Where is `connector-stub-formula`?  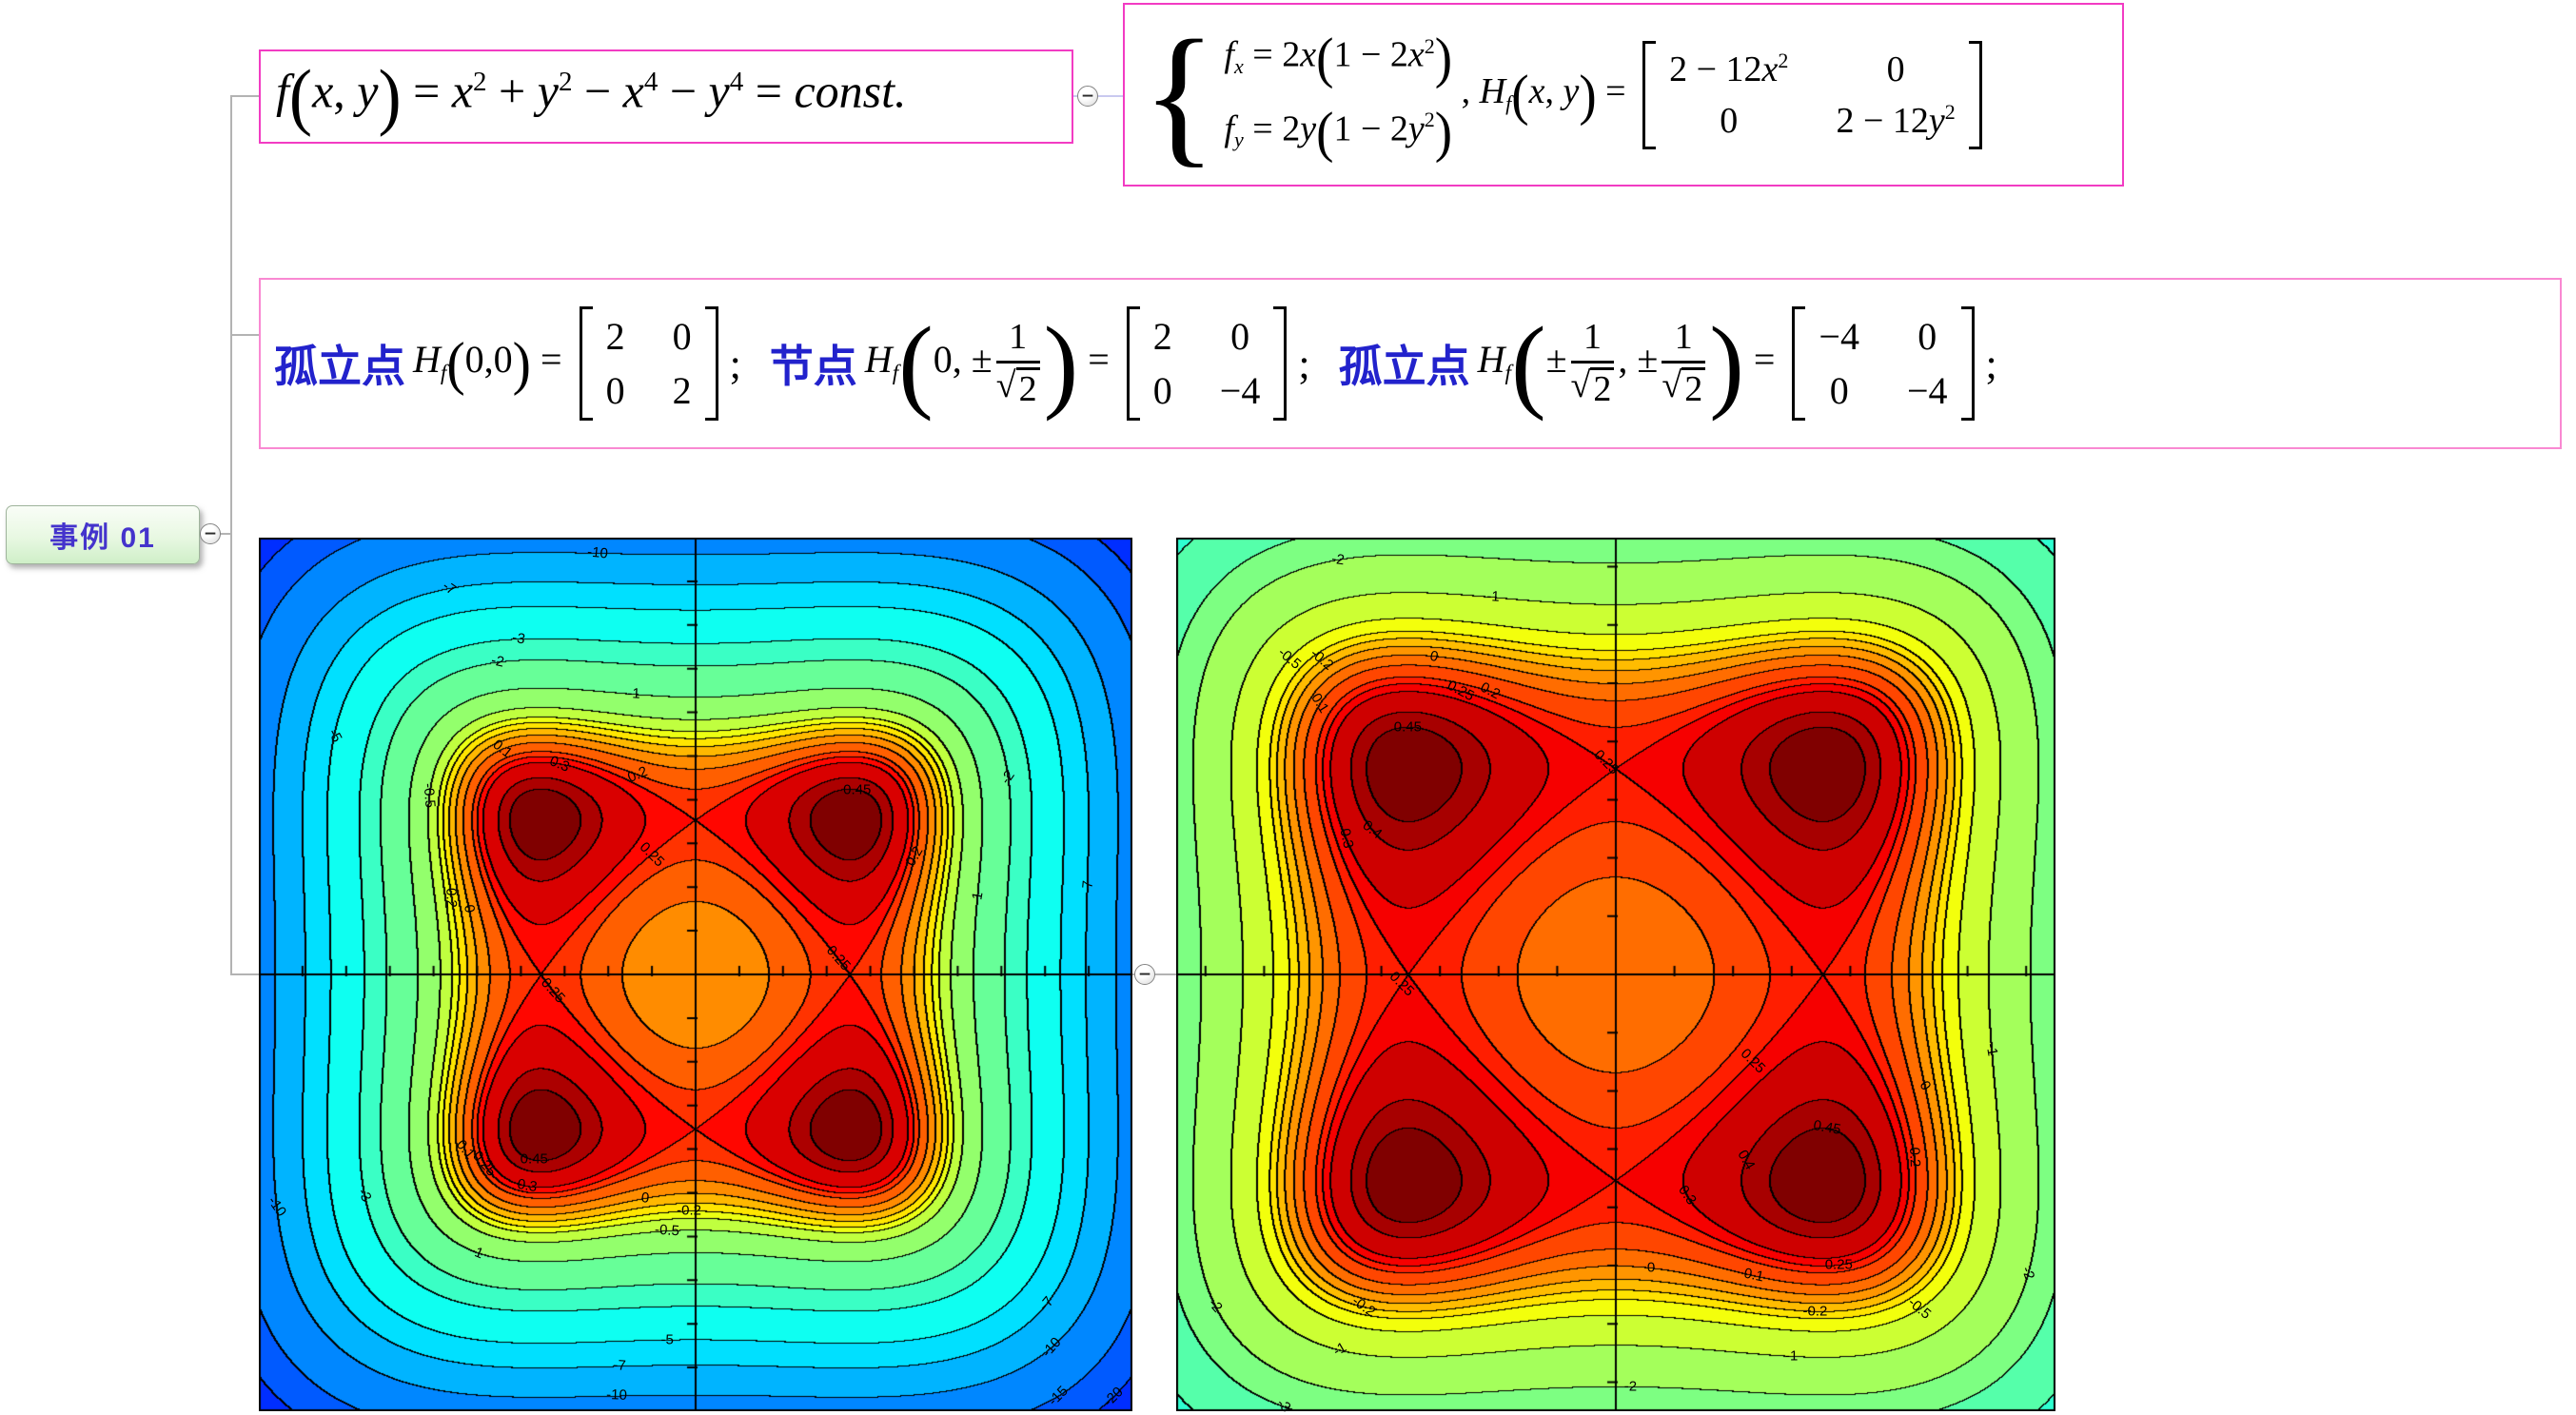 connector-stub-formula is located at coordinates (244, 96).